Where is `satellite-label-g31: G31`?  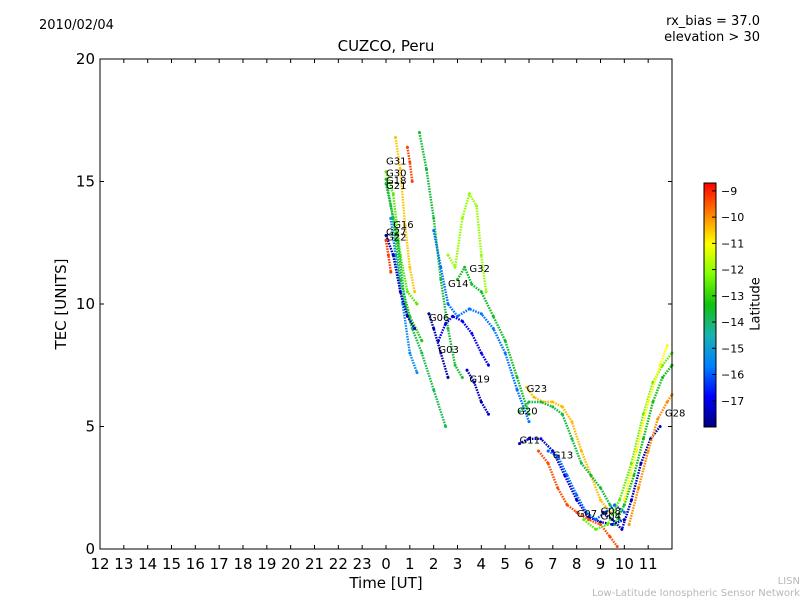 satellite-label-g31: G31 is located at coordinates (396, 161).